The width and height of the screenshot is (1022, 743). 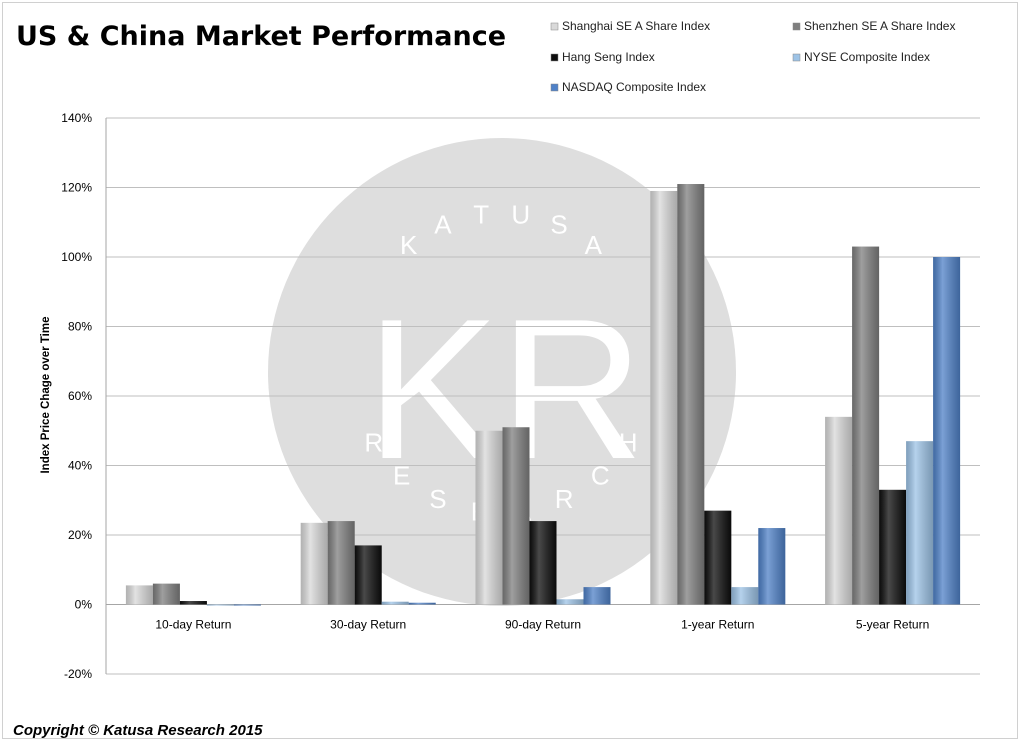 What do you see at coordinates (193, 625) in the screenshot?
I see `x-category-label: 10-day Return` at bounding box center [193, 625].